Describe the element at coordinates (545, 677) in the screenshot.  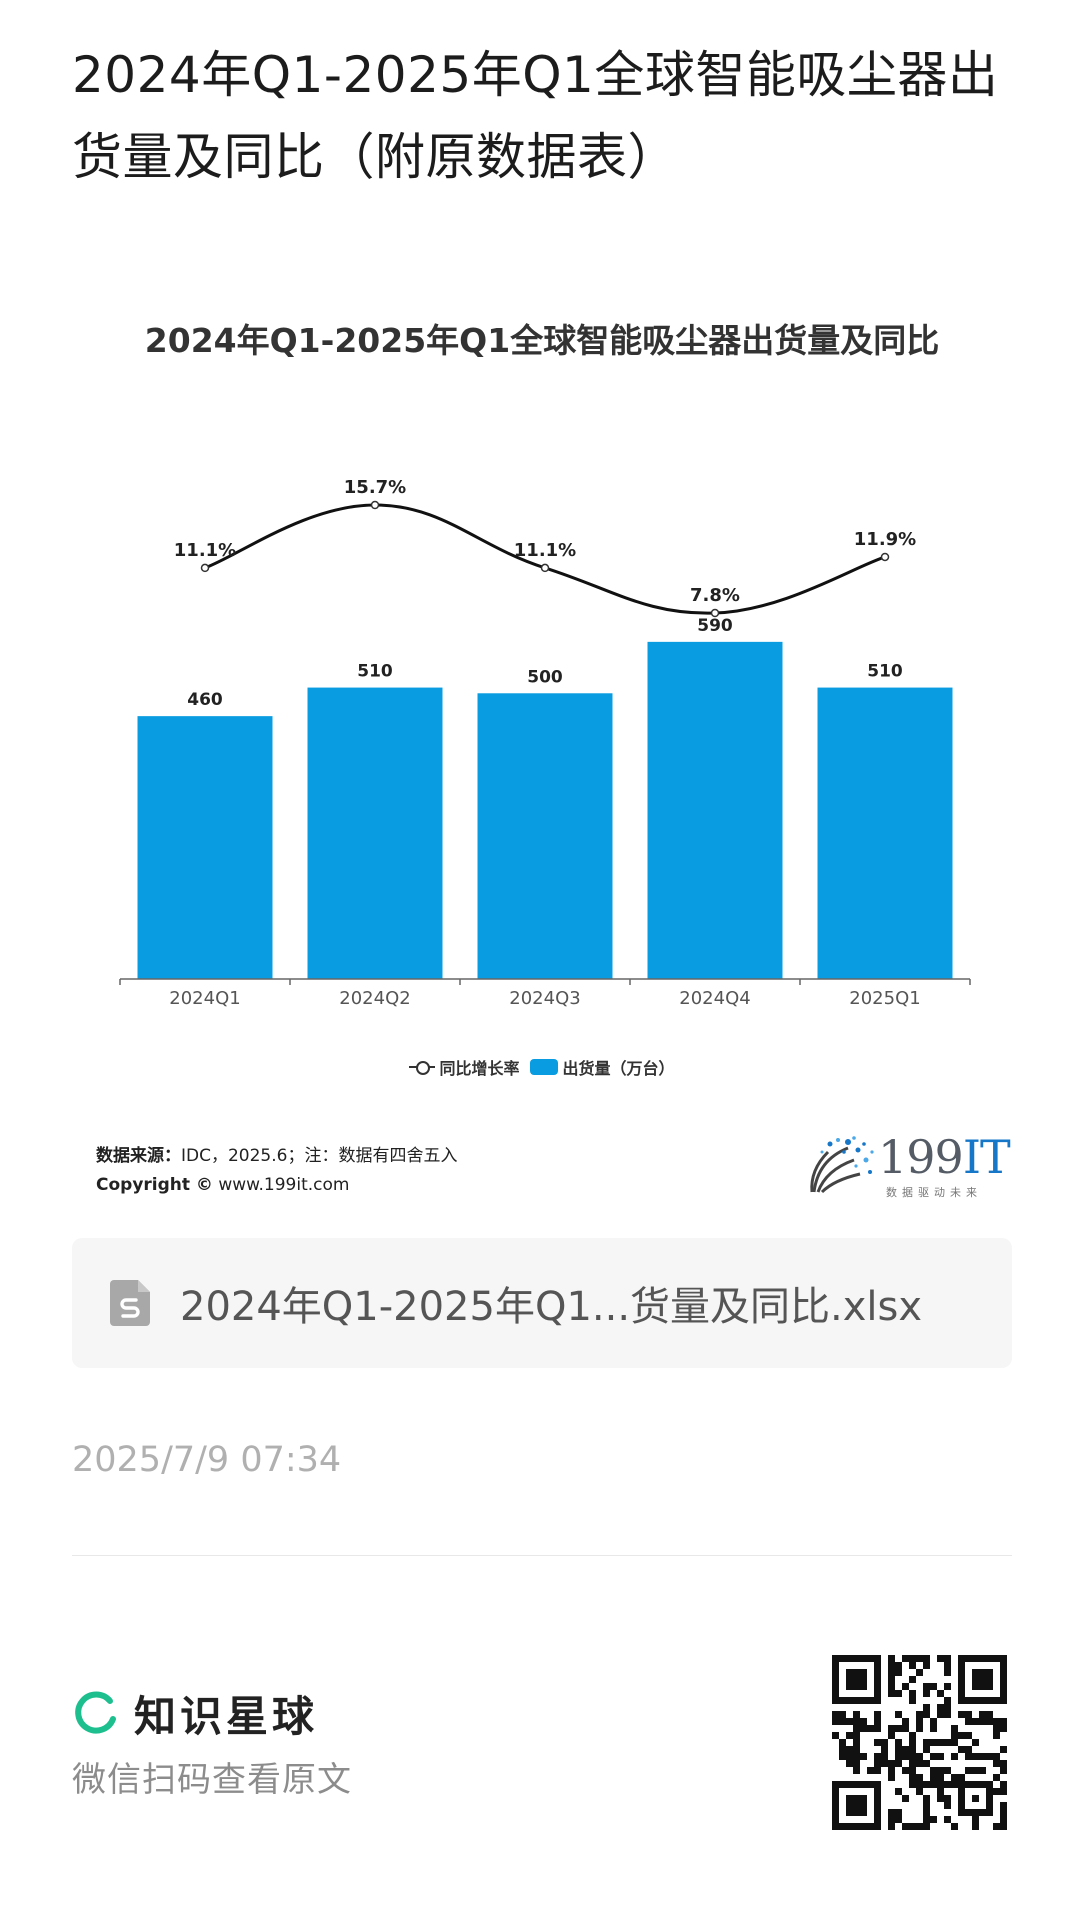
I see `bar-value-label-2024Q3: 500` at that location.